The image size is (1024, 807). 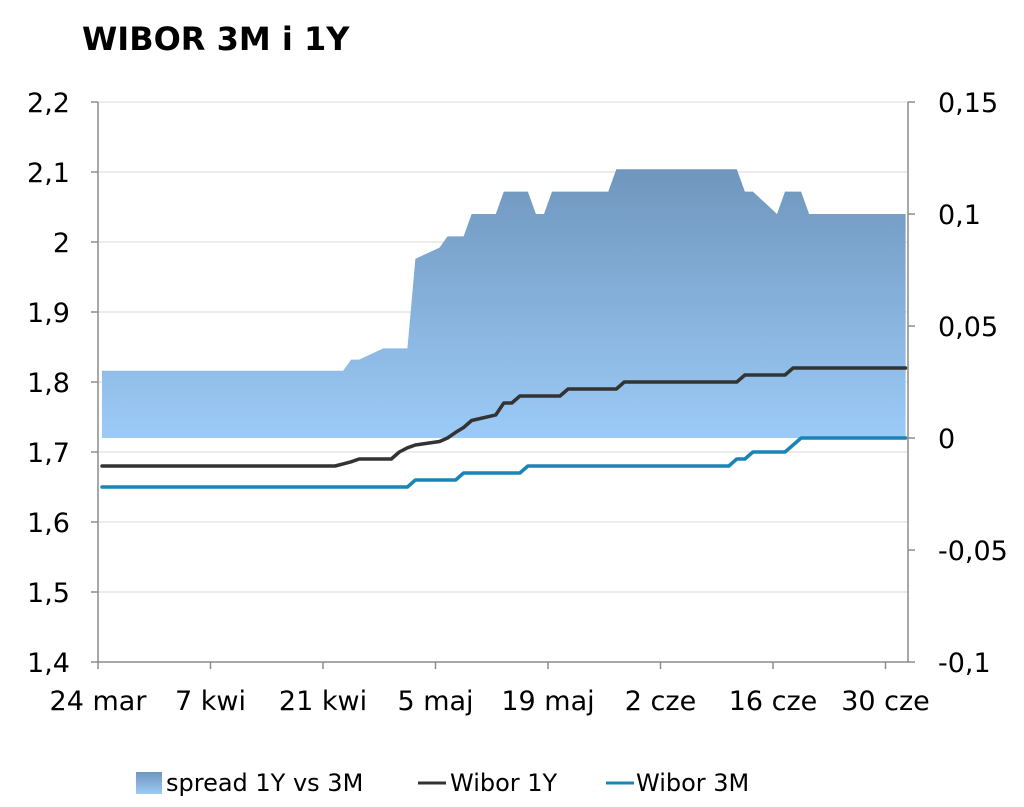 I want to click on legend-label-wibor-1y: Wibor 1Y, so click(x=504, y=783).